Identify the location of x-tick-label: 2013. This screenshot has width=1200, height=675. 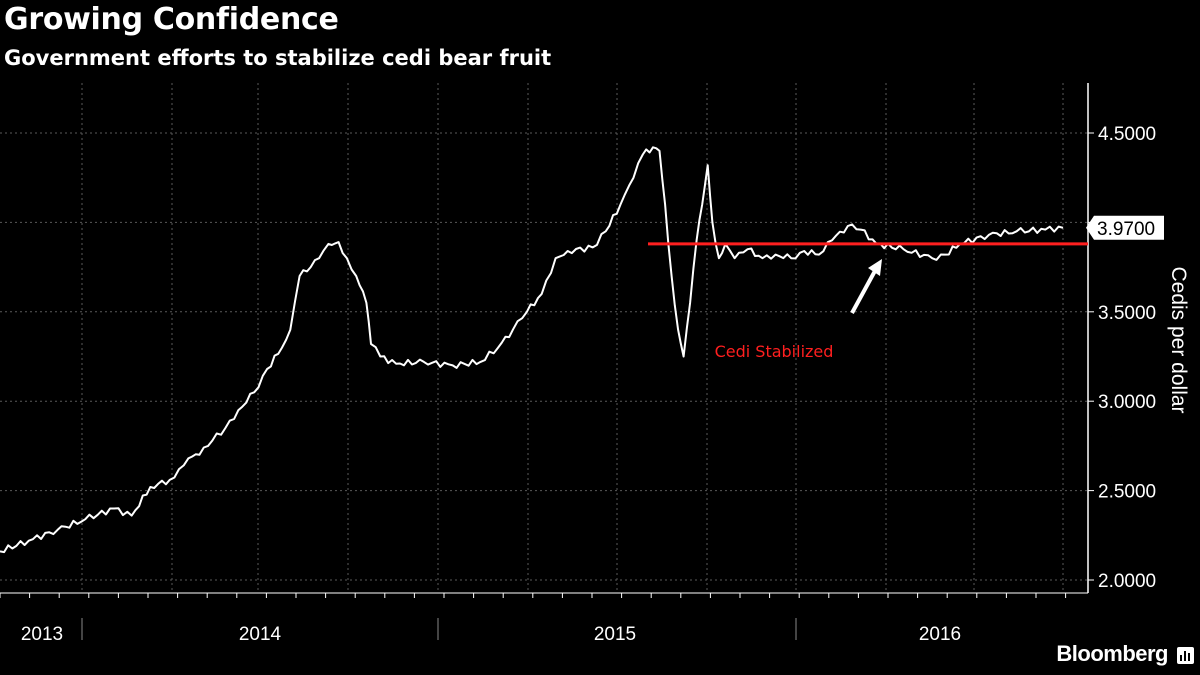
(42, 634).